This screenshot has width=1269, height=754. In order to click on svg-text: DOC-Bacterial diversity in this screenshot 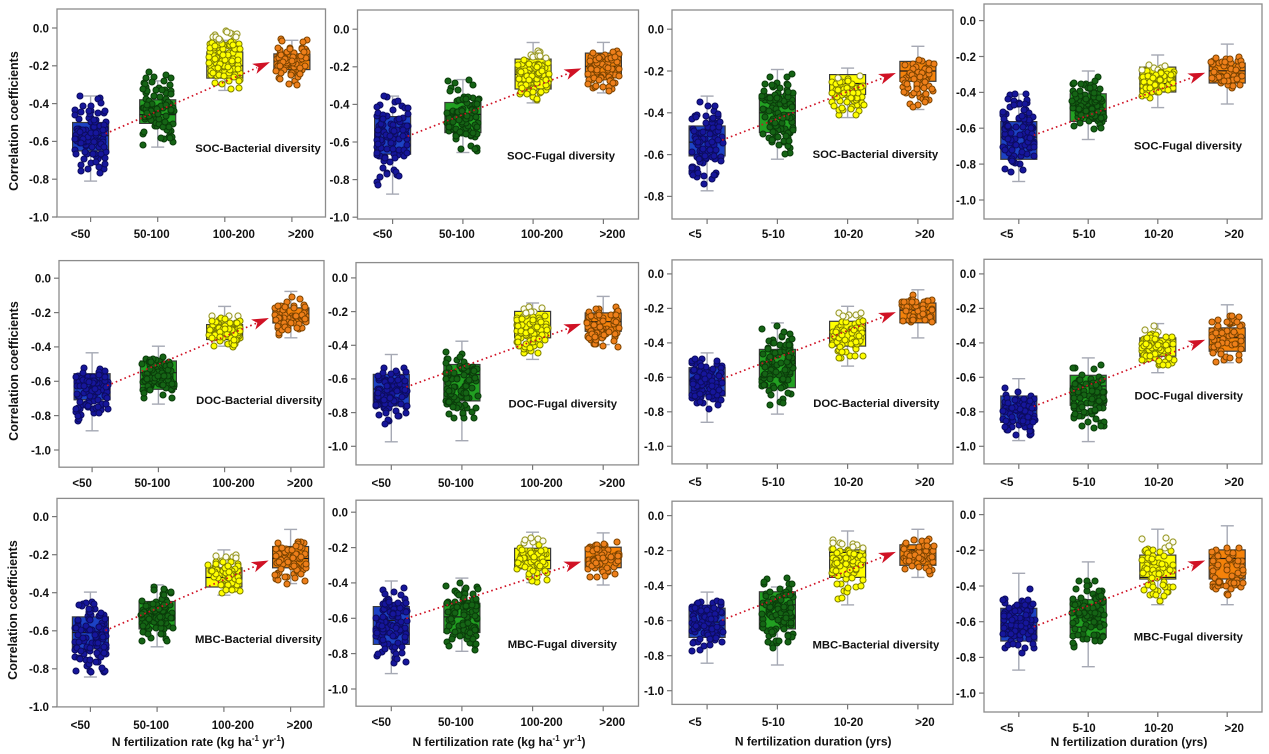, I will do `click(876, 404)`.